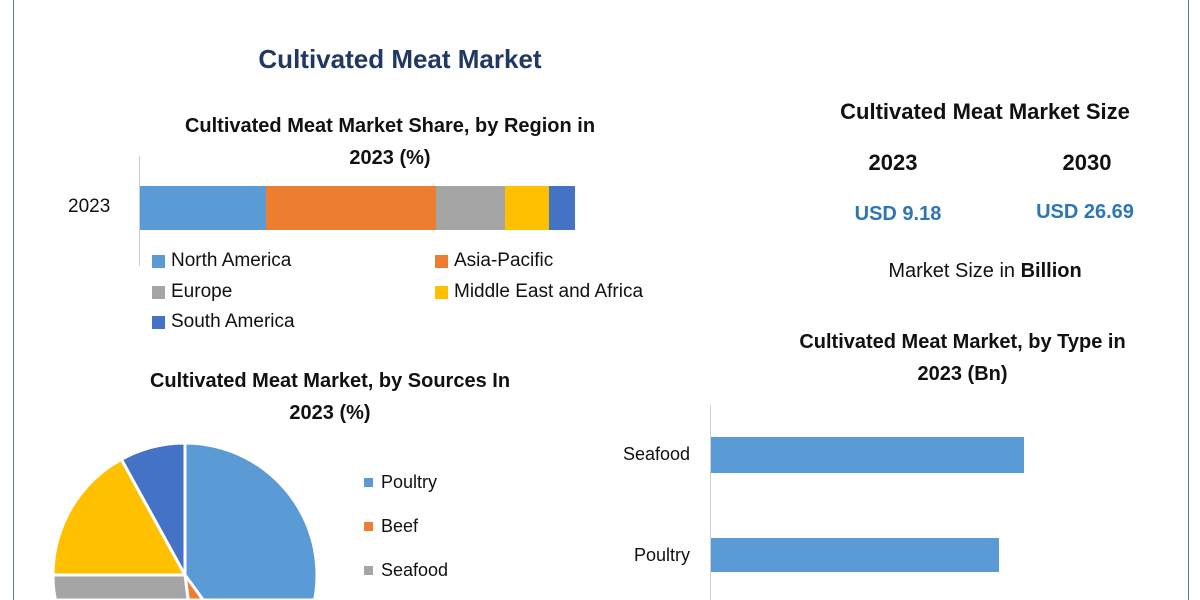 This screenshot has width=1200, height=600. I want to click on region-axis-line, so click(139, 211).